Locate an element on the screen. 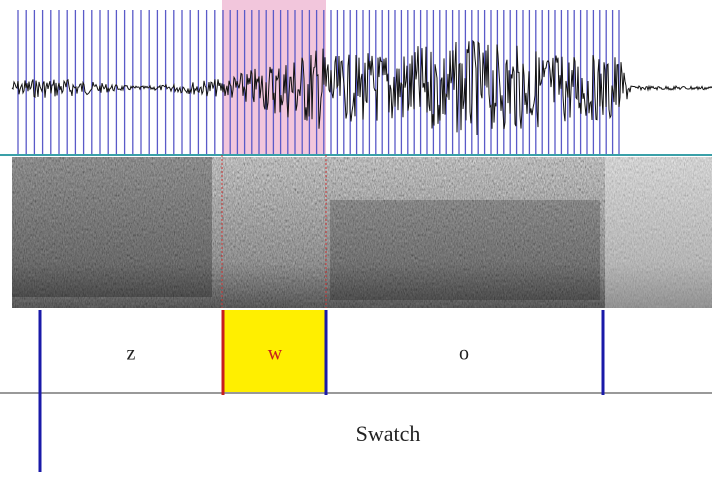 The image size is (712, 477). interval-label: o is located at coordinates (464, 354).